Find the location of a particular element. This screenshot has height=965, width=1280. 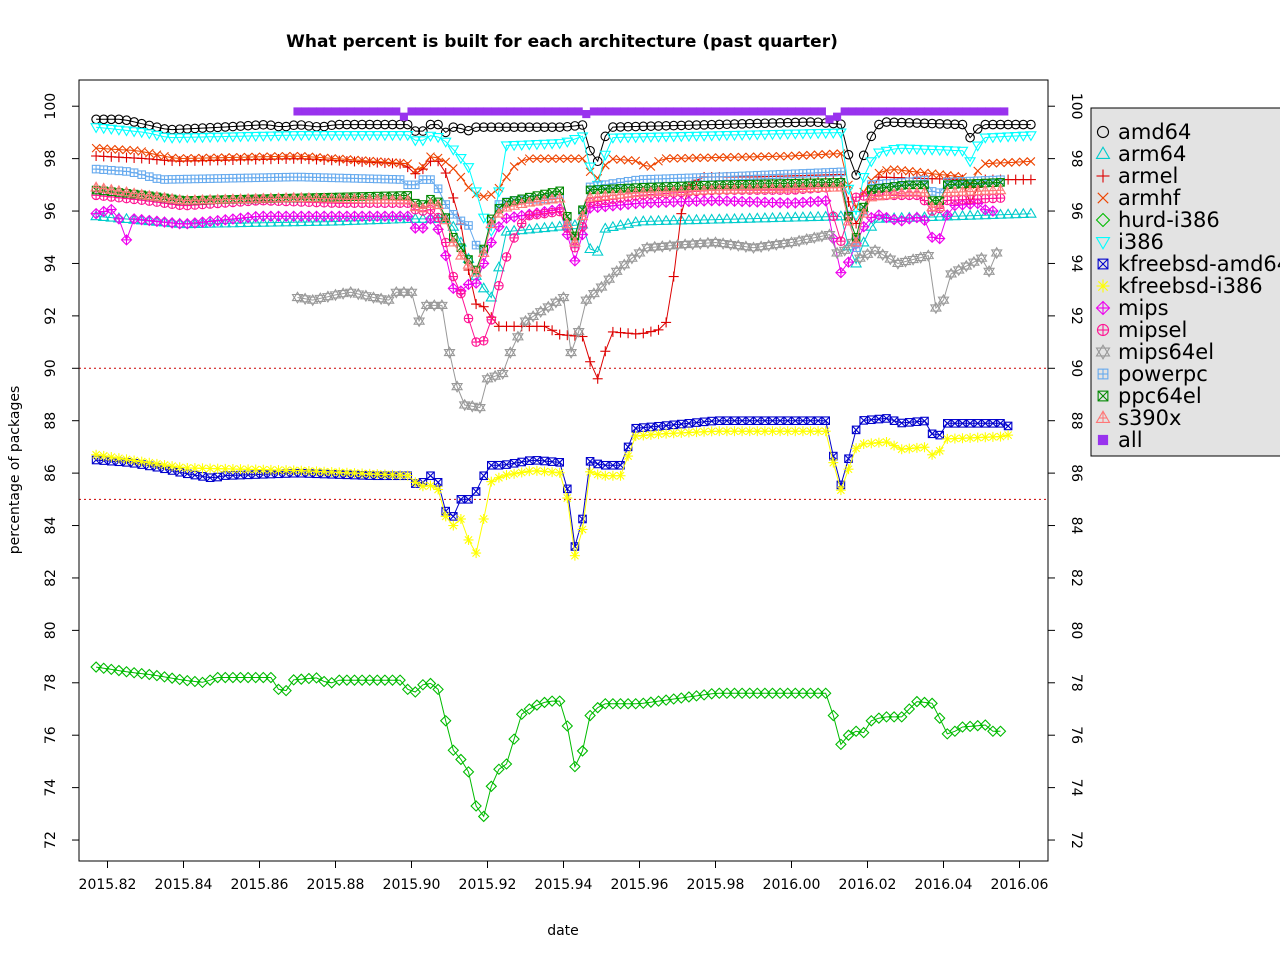

legend-label-kfreebsd-i386: kfreebsd-i386 is located at coordinates (1190, 286).